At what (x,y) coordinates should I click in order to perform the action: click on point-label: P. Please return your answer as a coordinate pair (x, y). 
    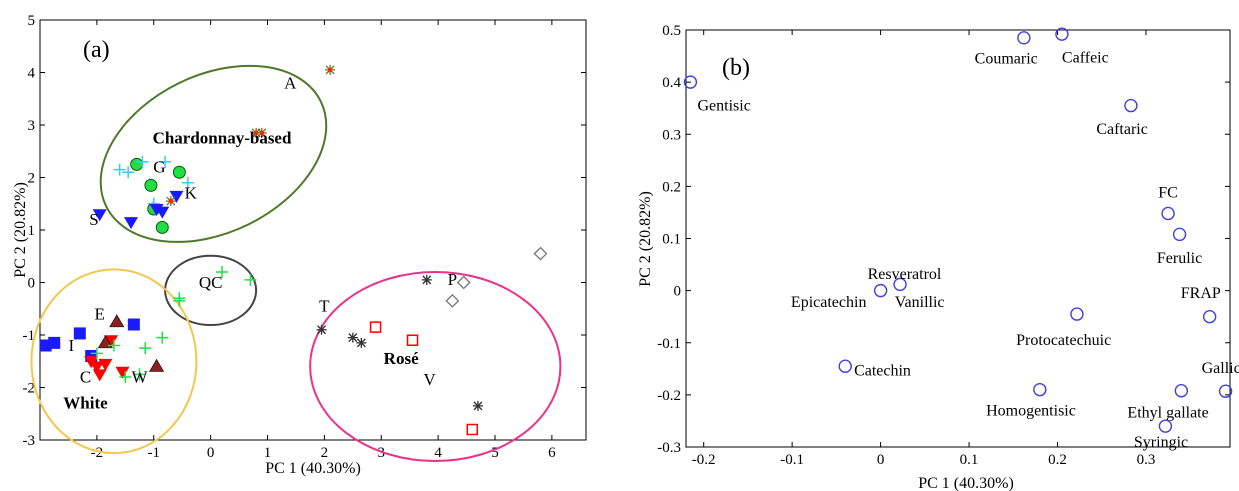
    Looking at the image, I should click on (452, 279).